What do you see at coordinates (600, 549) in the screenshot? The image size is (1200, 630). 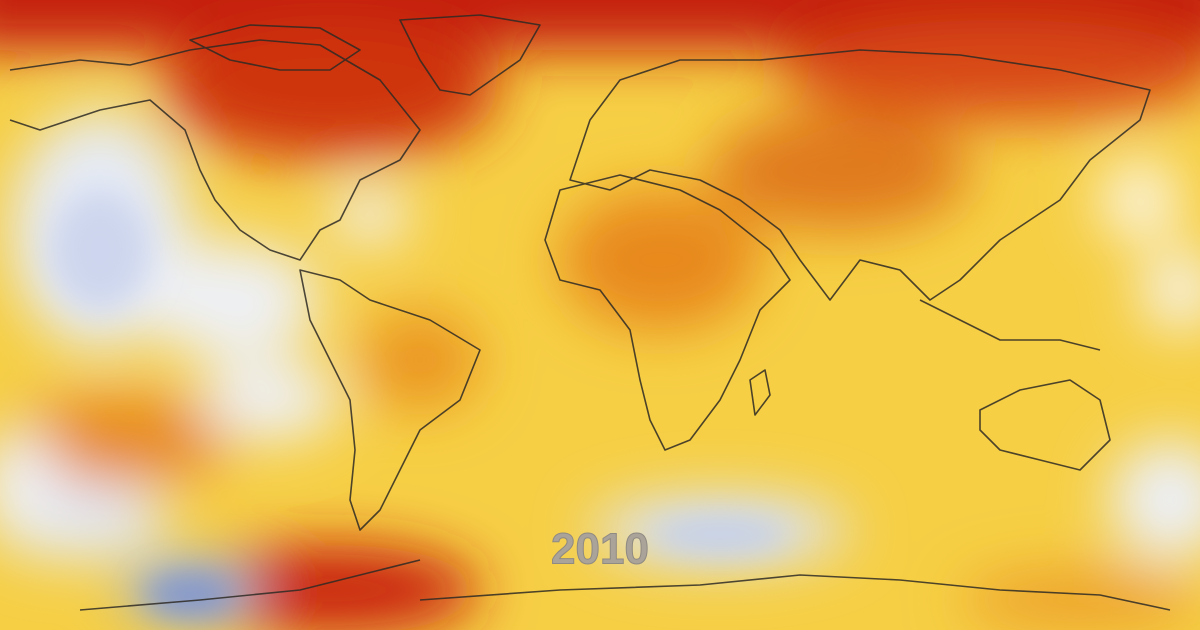 I see `year-label: 2010` at bounding box center [600, 549].